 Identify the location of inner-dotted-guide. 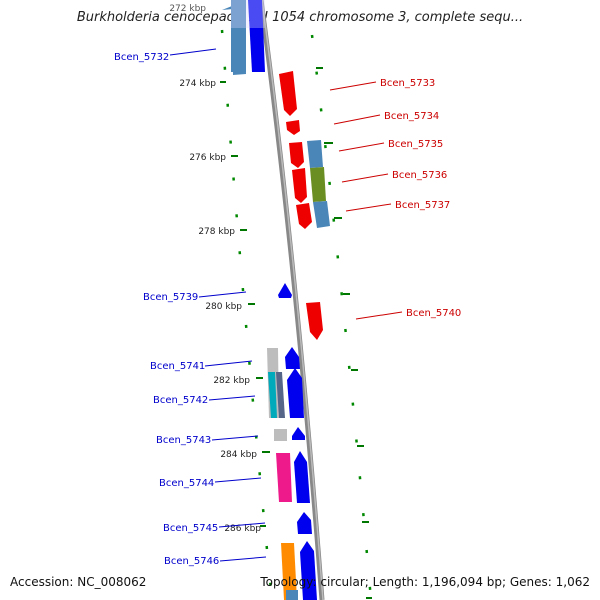
(247, 314).